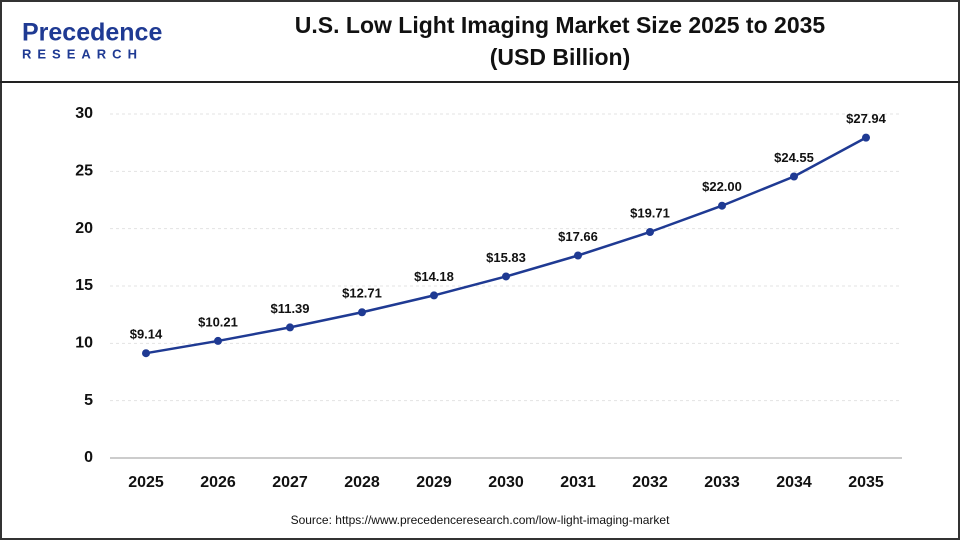 The height and width of the screenshot is (540, 960). Describe the element at coordinates (84, 113) in the screenshot. I see `y-tick-label: 30` at that location.